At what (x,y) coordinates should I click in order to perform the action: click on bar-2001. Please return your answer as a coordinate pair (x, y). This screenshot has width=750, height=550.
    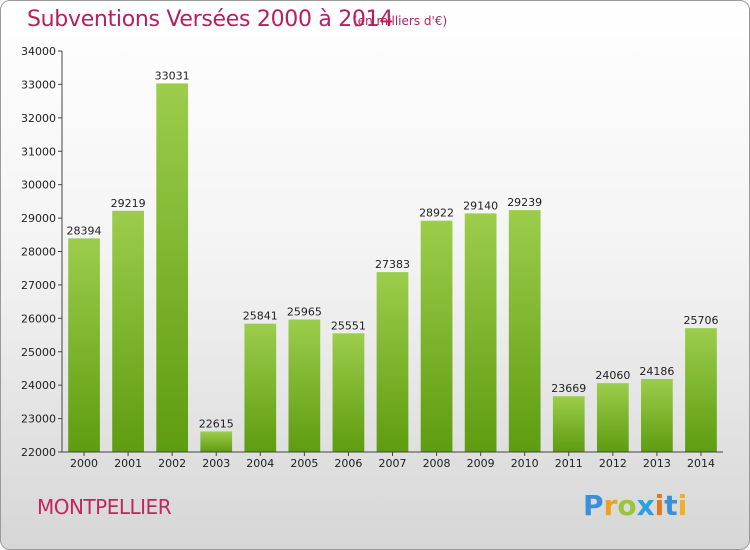
    Looking at the image, I should click on (128, 331).